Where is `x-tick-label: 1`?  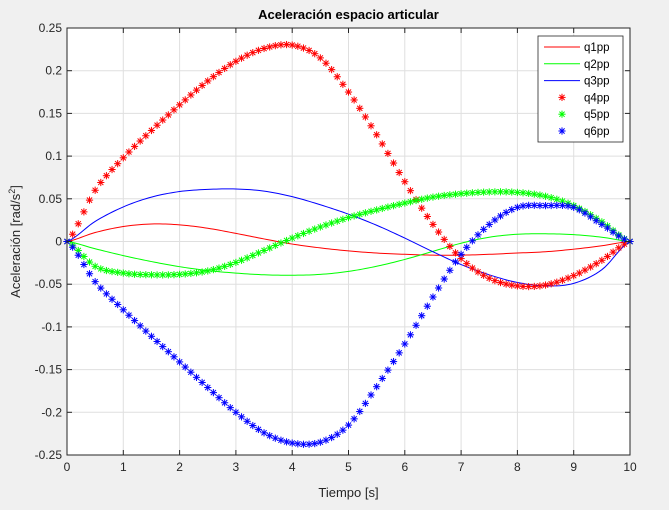
x-tick-label: 1 is located at coordinates (123, 467).